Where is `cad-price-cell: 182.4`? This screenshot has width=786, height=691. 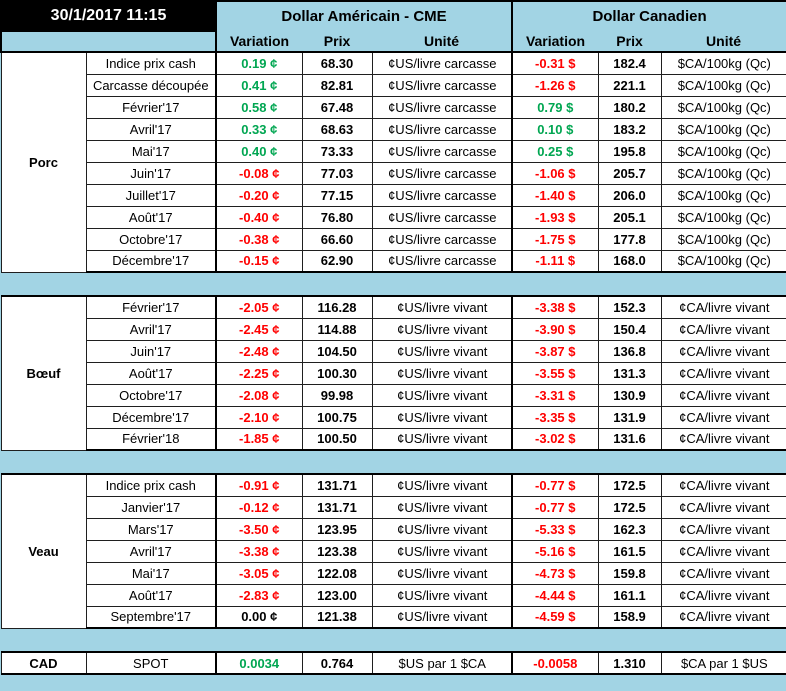
cad-price-cell: 182.4 is located at coordinates (629, 63).